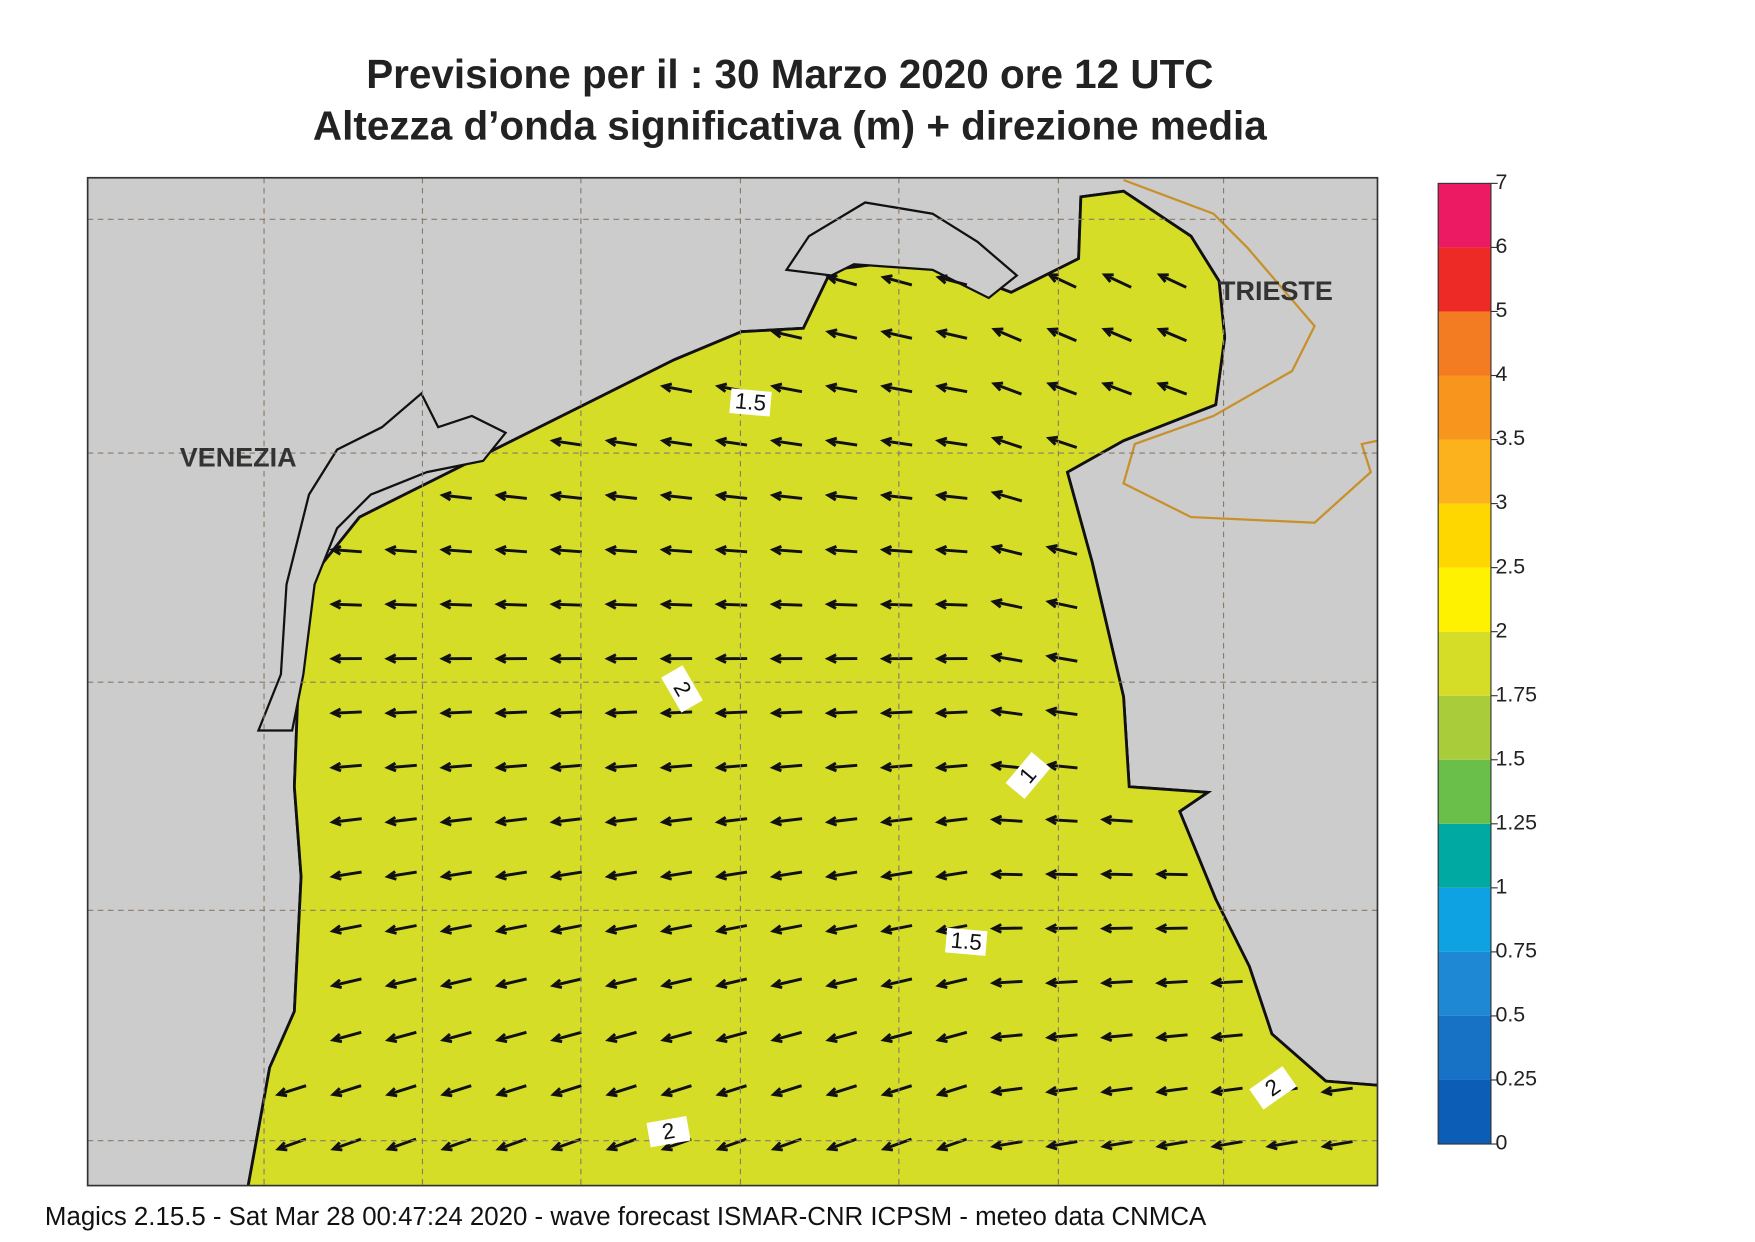 The width and height of the screenshot is (1755, 1242). What do you see at coordinates (966, 942) in the screenshot?
I see `contour-label-text: 1.5` at bounding box center [966, 942].